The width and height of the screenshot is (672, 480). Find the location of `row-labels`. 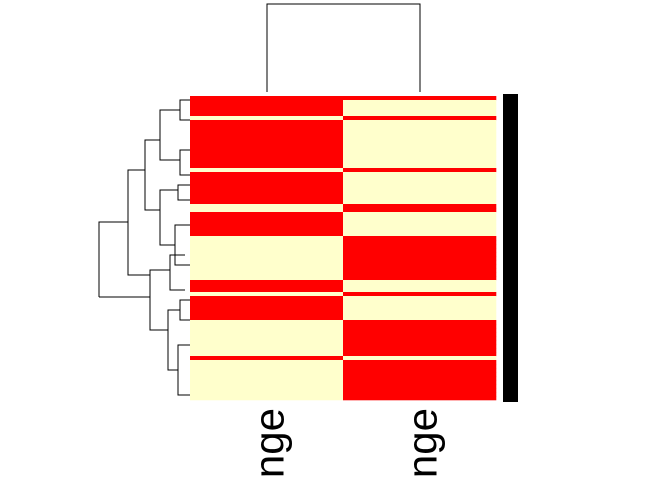

row-labels is located at coordinates (510, 248).